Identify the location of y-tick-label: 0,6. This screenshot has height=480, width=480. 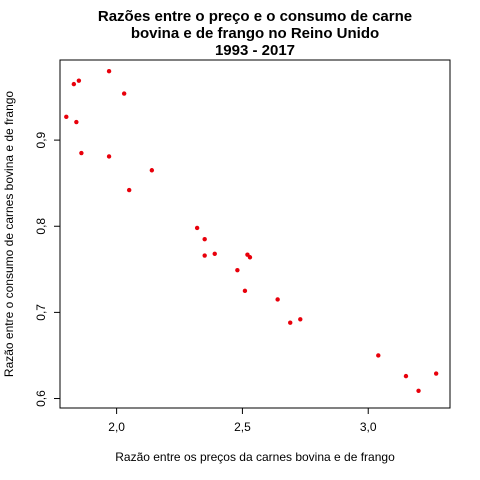
(41, 398).